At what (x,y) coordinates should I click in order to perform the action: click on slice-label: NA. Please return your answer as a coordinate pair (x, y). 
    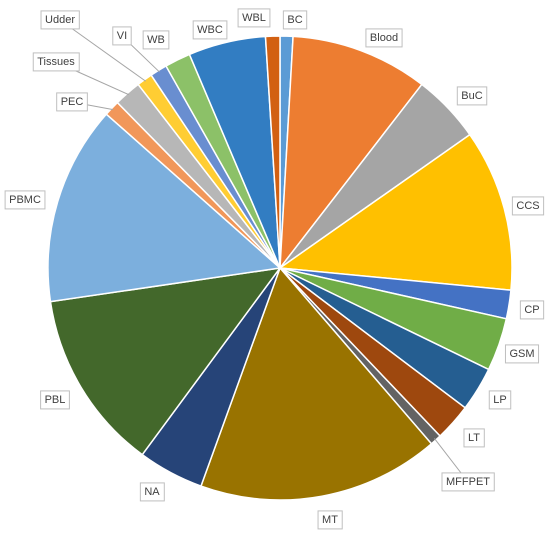
    Looking at the image, I should click on (152, 492).